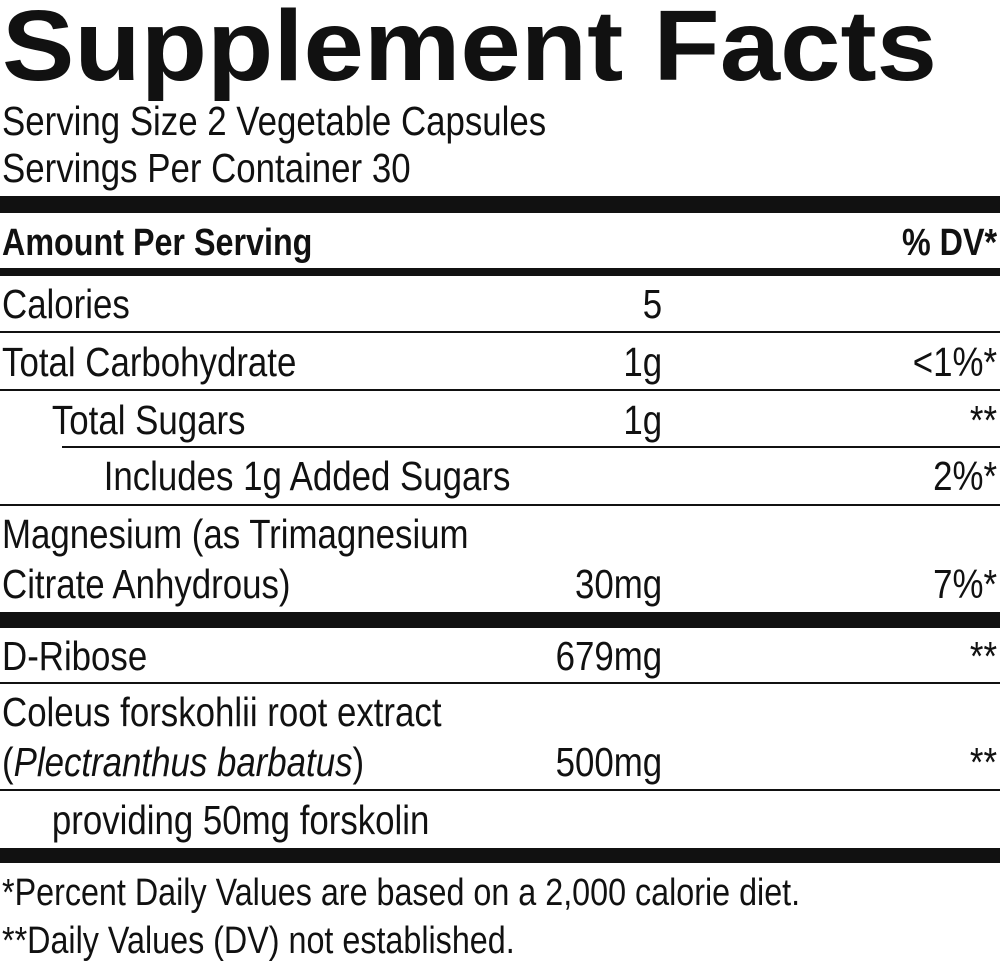  What do you see at coordinates (965, 476) in the screenshot?
I see `nutrient-dv: 2%*` at bounding box center [965, 476].